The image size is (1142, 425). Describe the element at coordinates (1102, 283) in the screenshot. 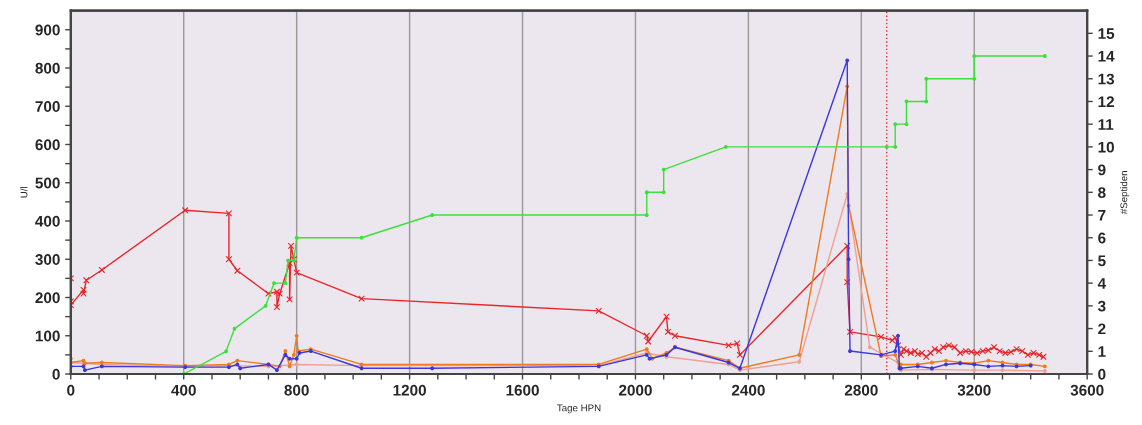

I see `y2-tick-label: 4` at that location.